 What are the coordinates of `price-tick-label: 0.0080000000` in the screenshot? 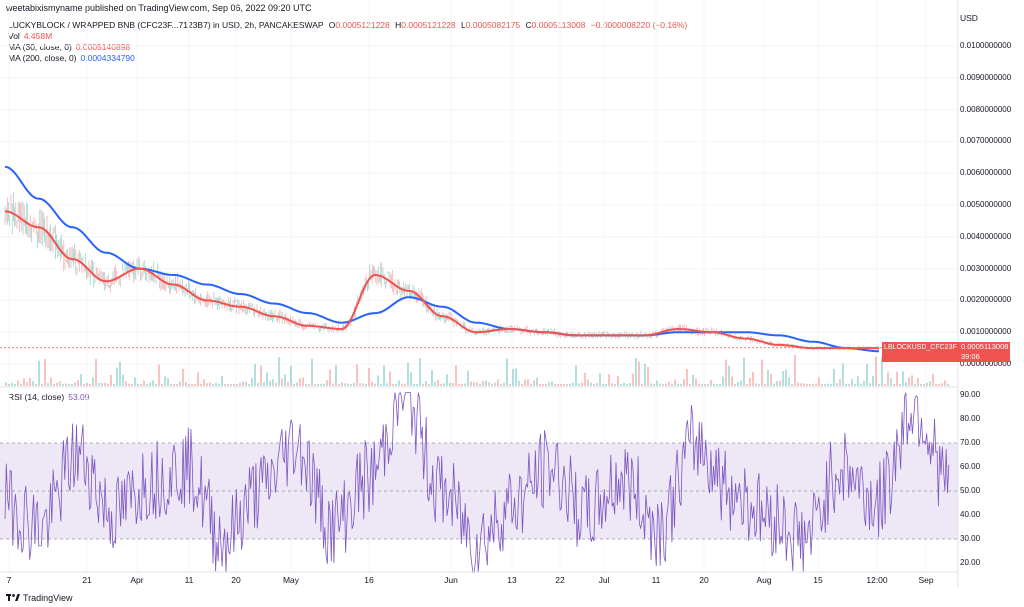 It's located at (986, 109).